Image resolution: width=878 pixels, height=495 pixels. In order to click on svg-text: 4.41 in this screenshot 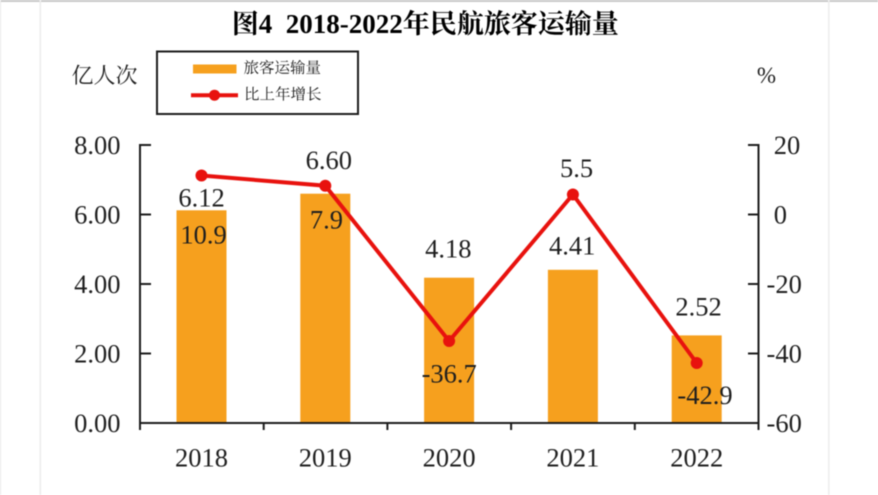, I will do `click(572, 246)`.